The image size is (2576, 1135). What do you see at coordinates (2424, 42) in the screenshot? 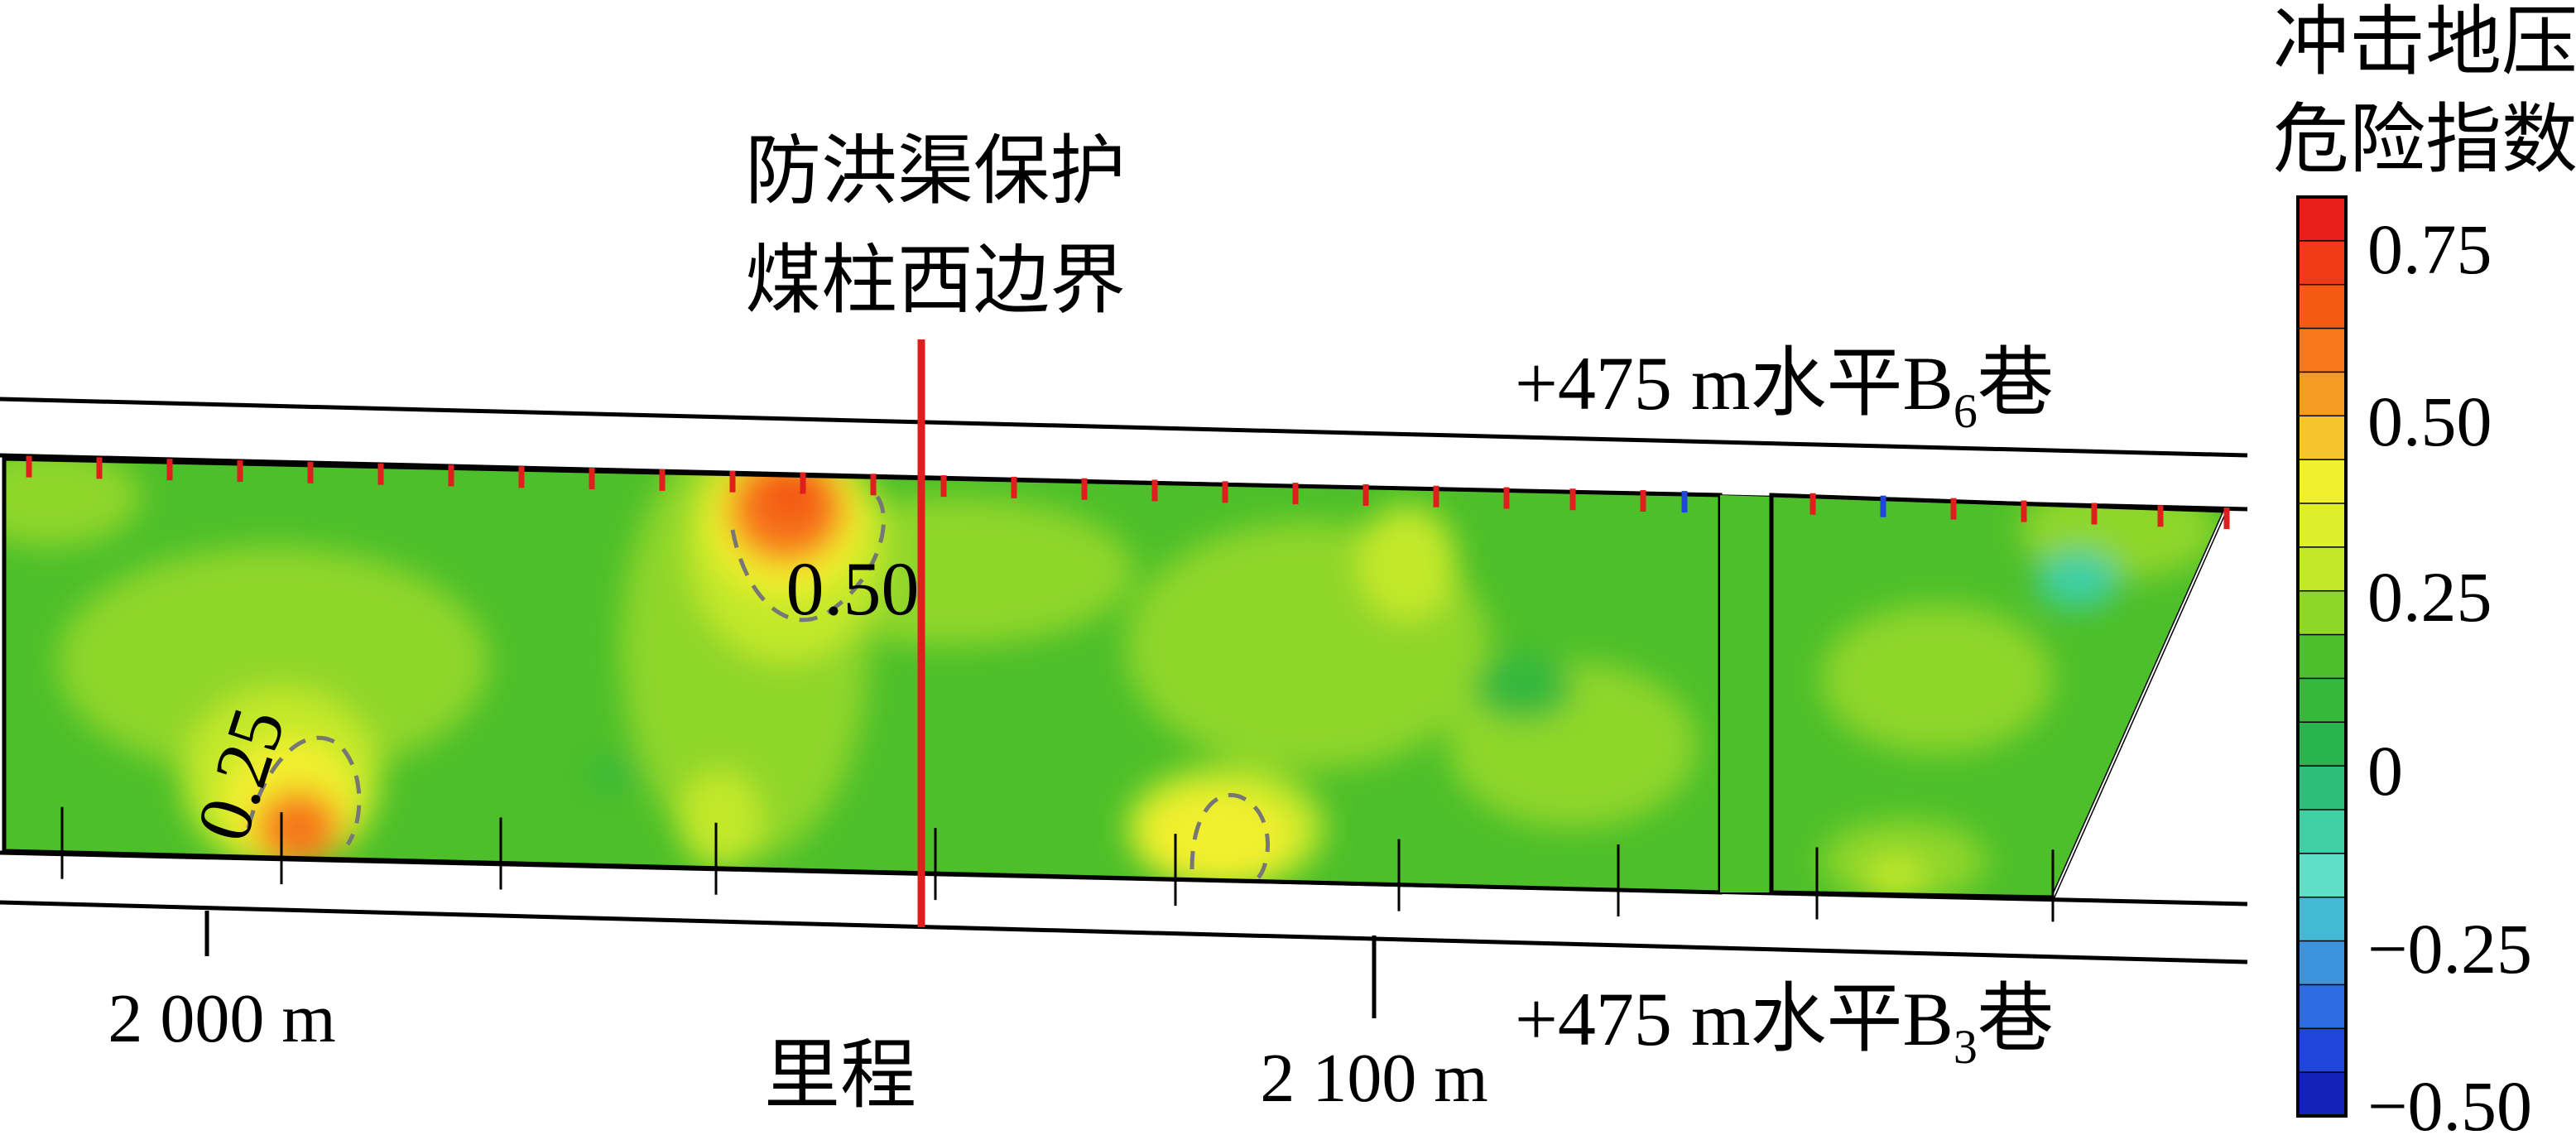
I see `colorbar-title-line1: 冲击地压` at bounding box center [2424, 42].